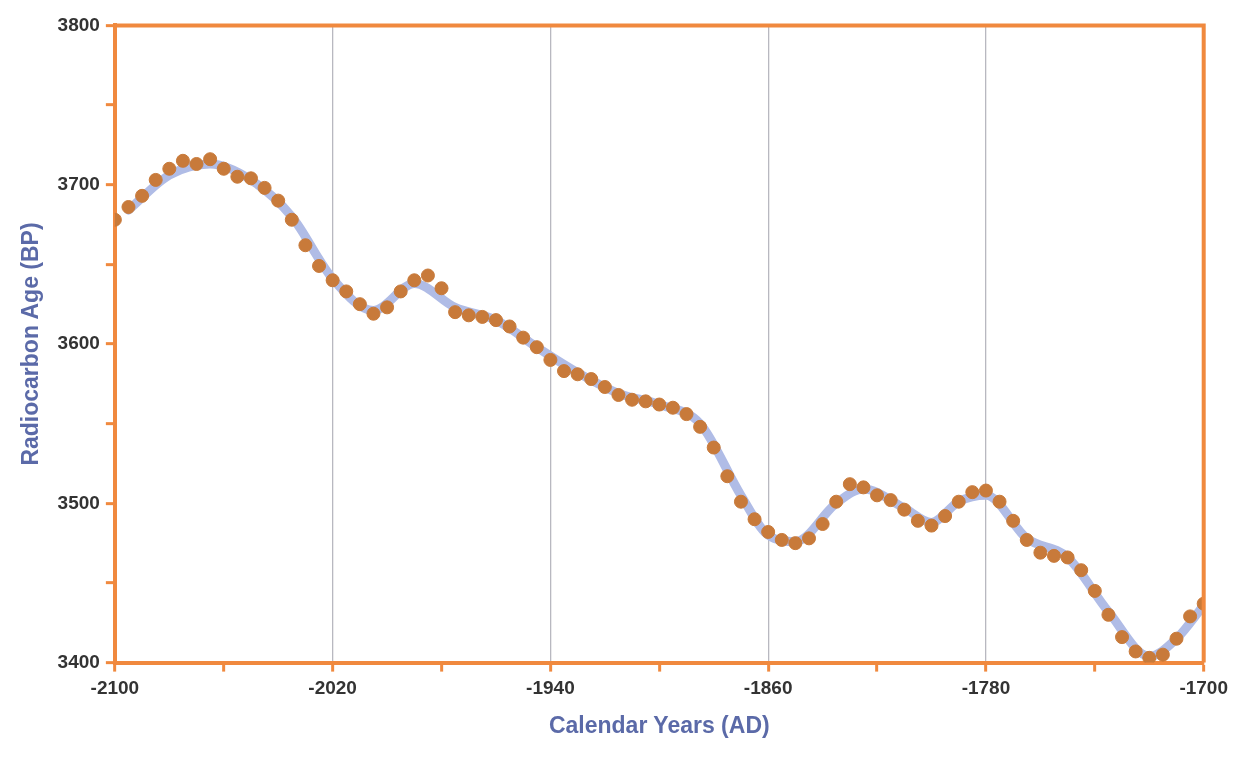  What do you see at coordinates (550, 688) in the screenshot?
I see `x-tick-label: -1940` at bounding box center [550, 688].